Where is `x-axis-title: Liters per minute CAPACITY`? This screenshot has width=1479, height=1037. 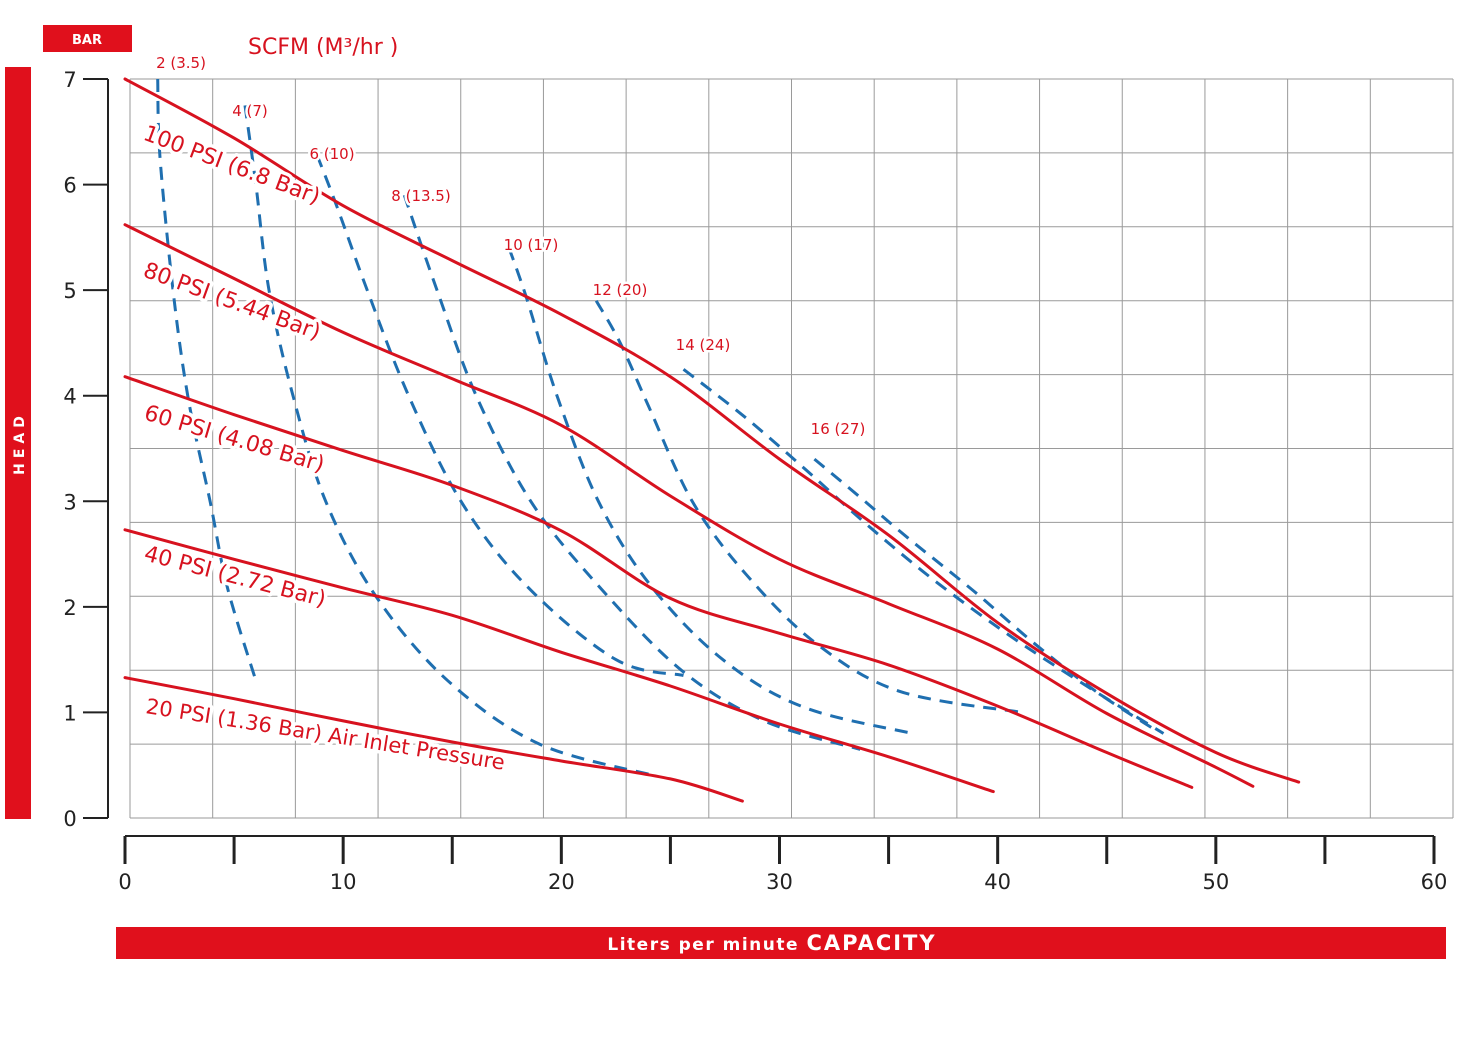
x-axis-title: Liters per minute CAPACITY is located at coordinates (771, 943).